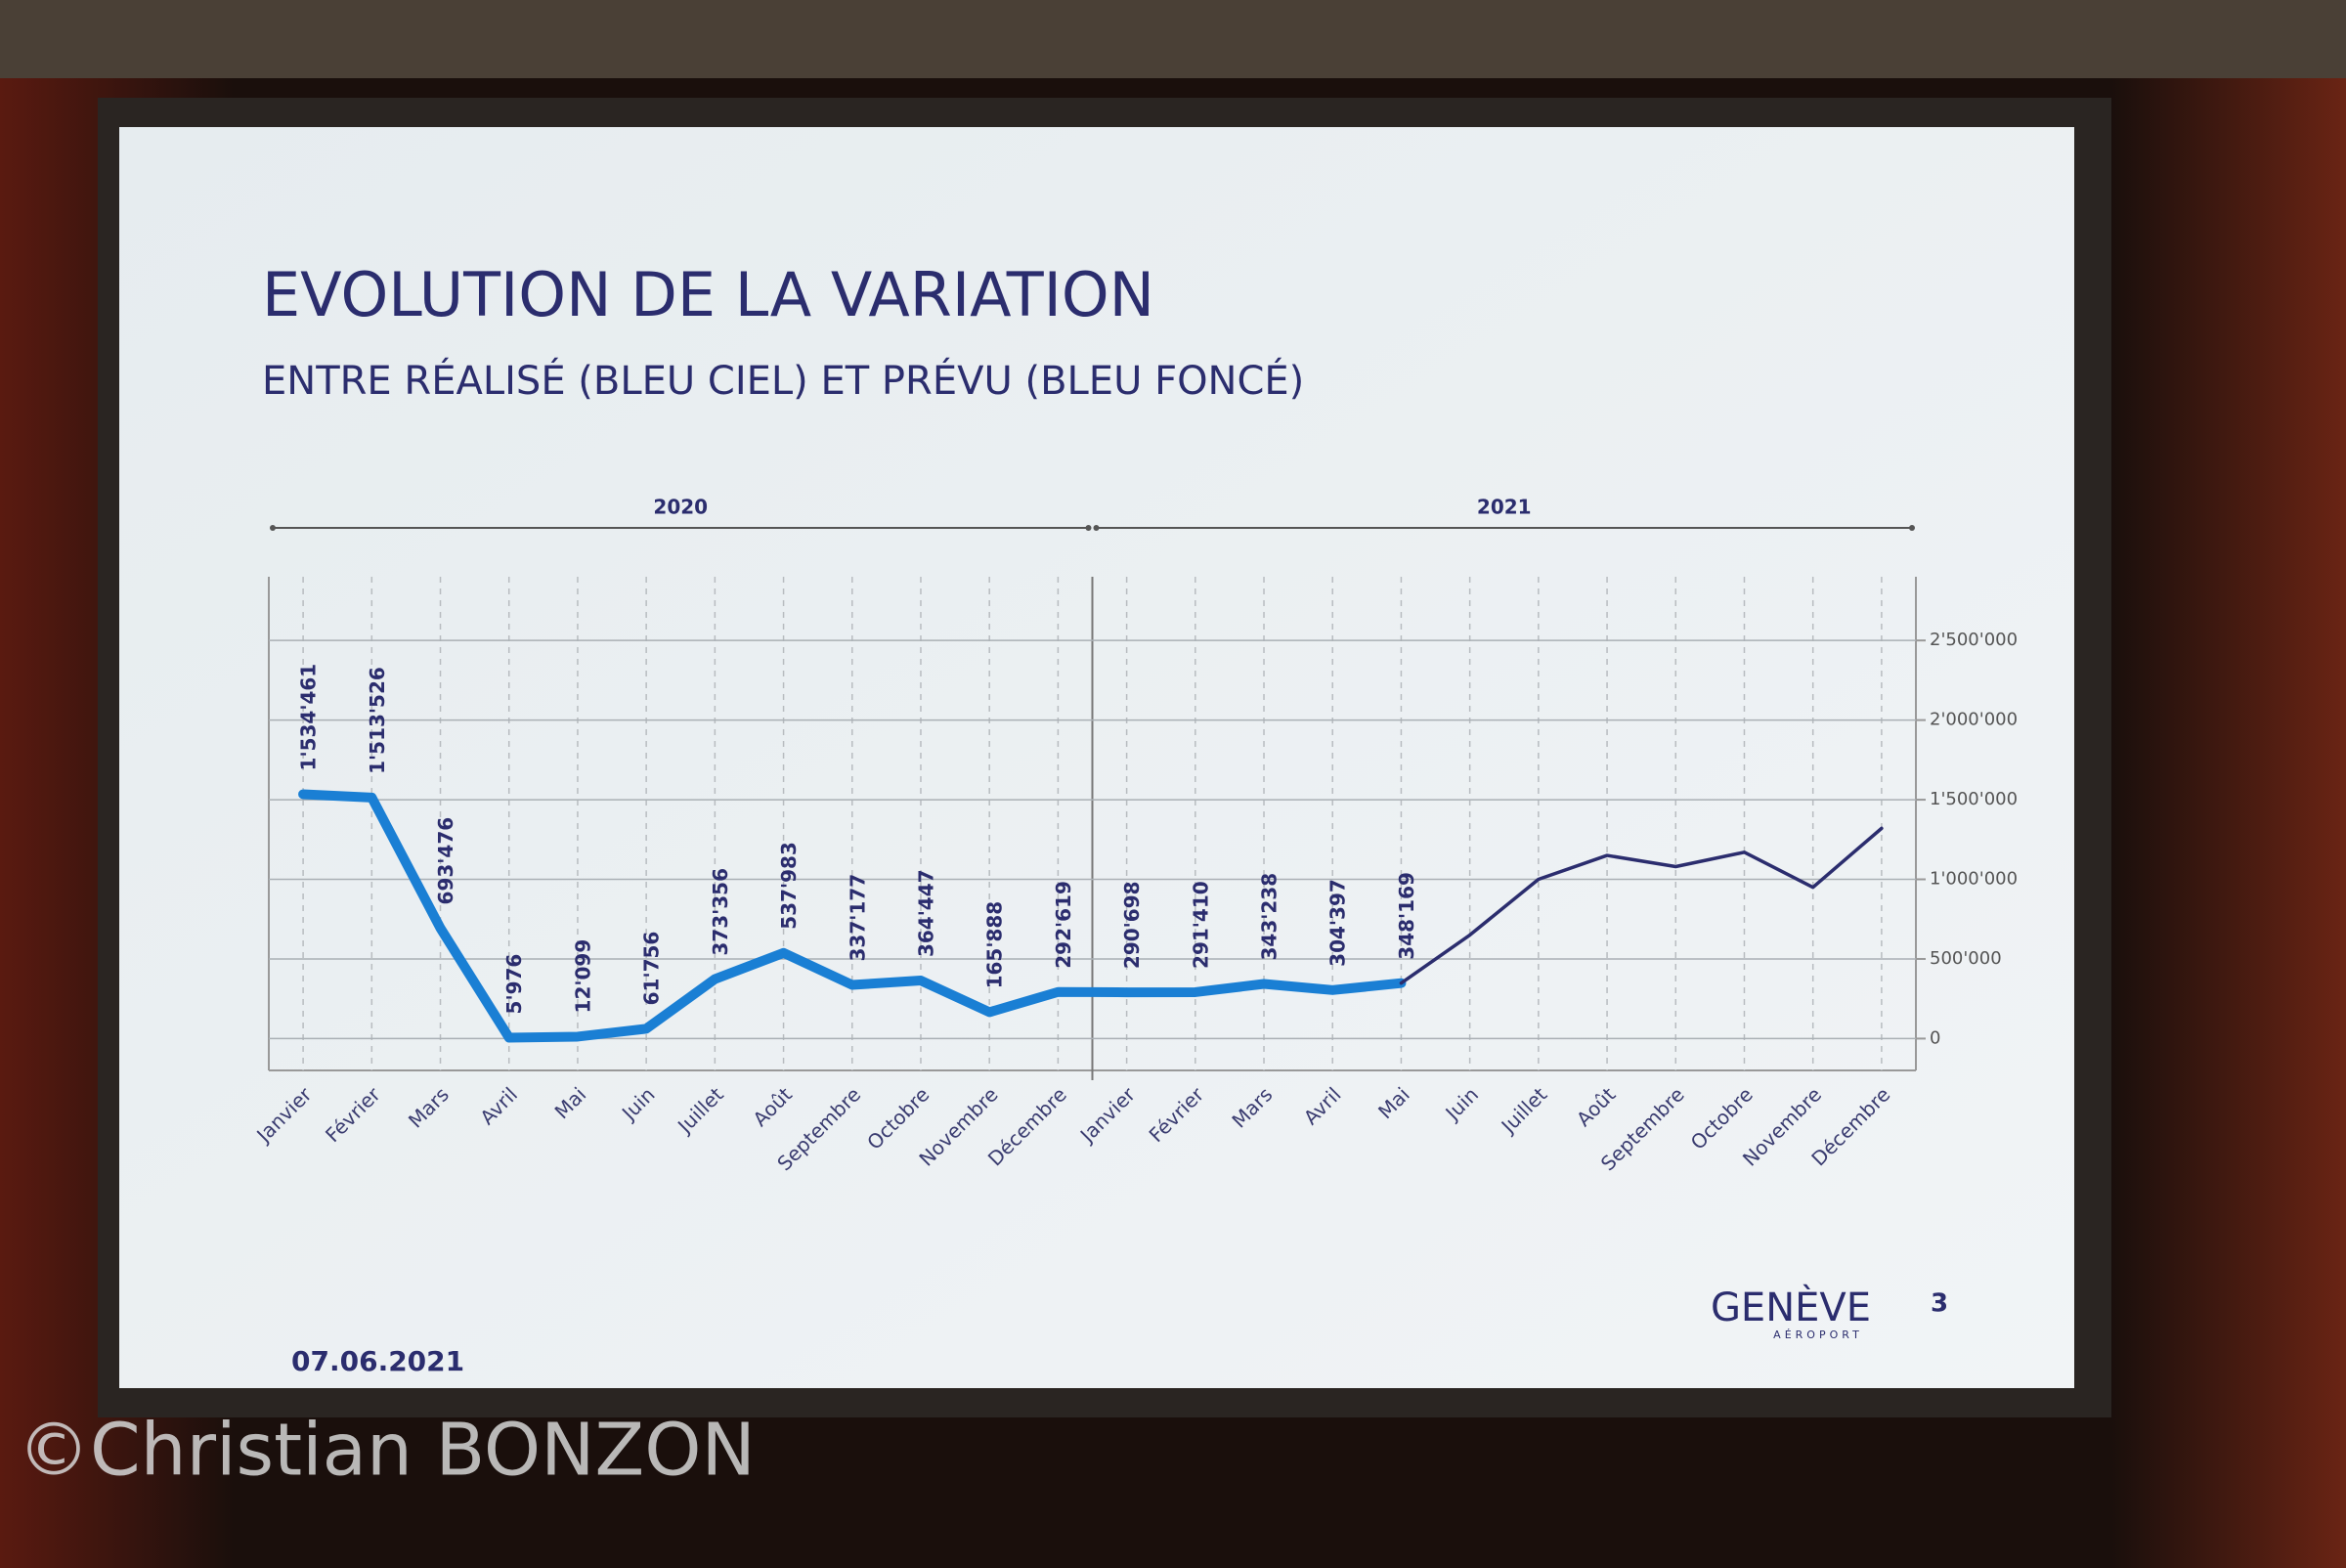  Describe the element at coordinates (1974, 799) in the screenshot. I see `y-tick-label: 1'500'000` at that location.